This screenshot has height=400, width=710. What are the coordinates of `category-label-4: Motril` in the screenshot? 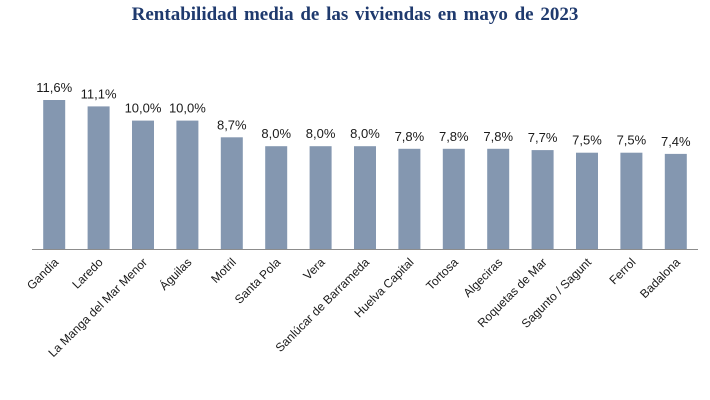 It's located at (223, 270).